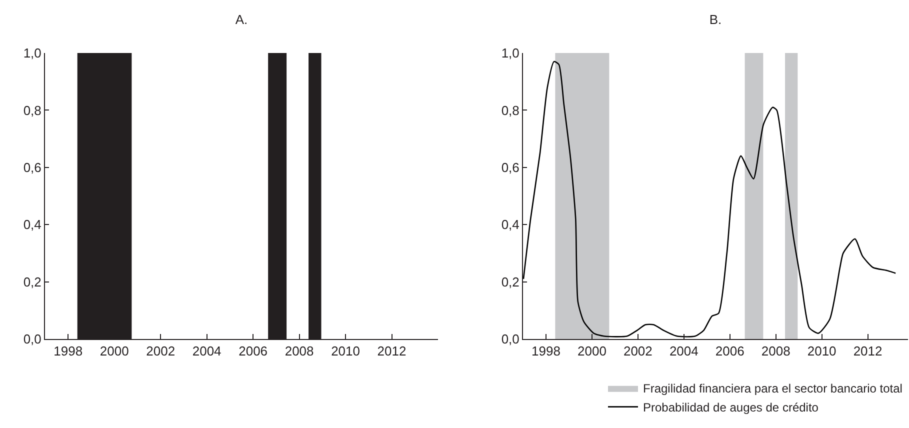 This screenshot has height=428, width=909. Describe the element at coordinates (715, 20) in the screenshot. I see `chart-title: B.` at that location.